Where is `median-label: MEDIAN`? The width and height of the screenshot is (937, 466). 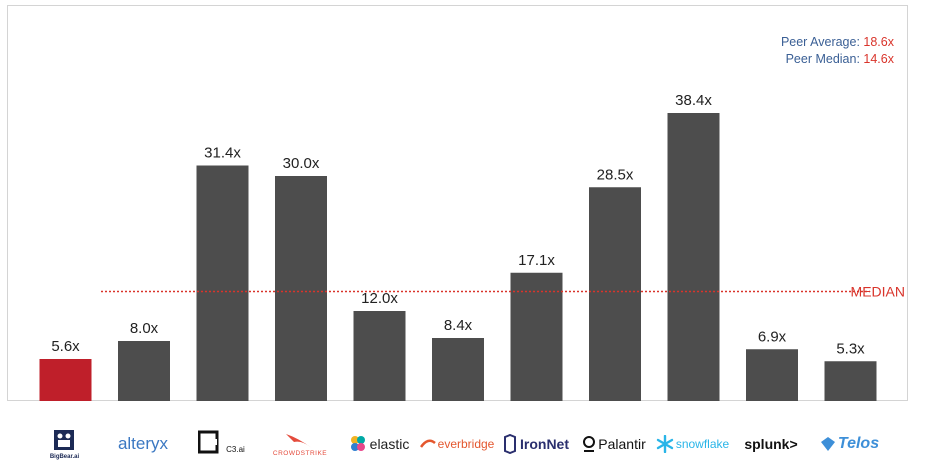 median-label: MEDIAN is located at coordinates (878, 292).